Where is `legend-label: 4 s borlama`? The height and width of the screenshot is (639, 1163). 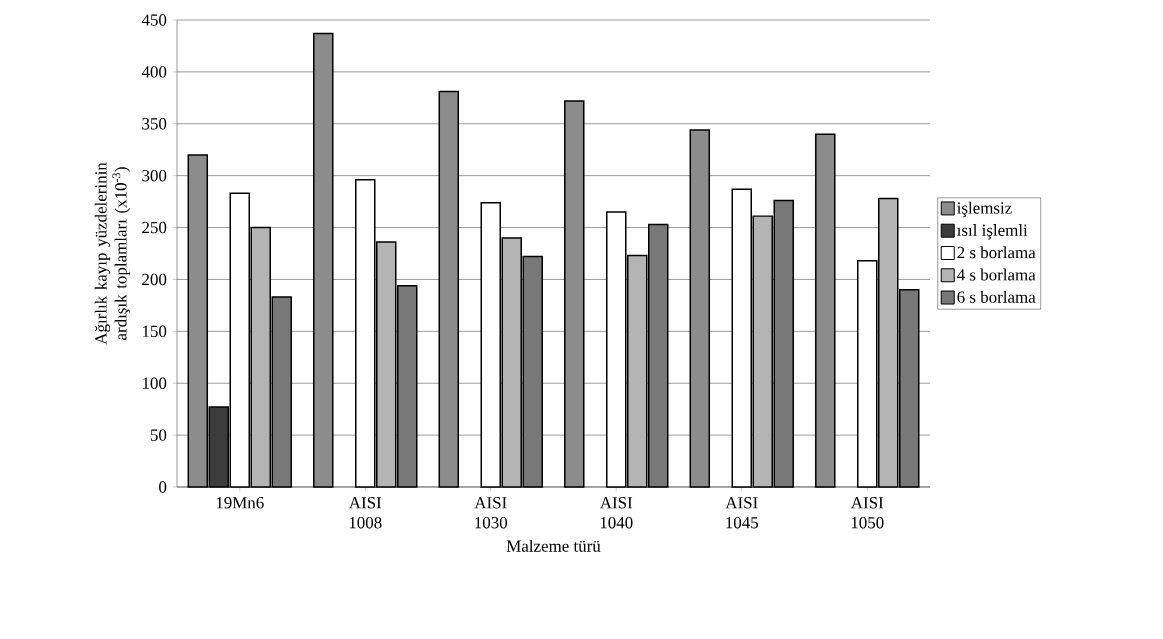
legend-label: 4 s borlama is located at coordinates (996, 274).